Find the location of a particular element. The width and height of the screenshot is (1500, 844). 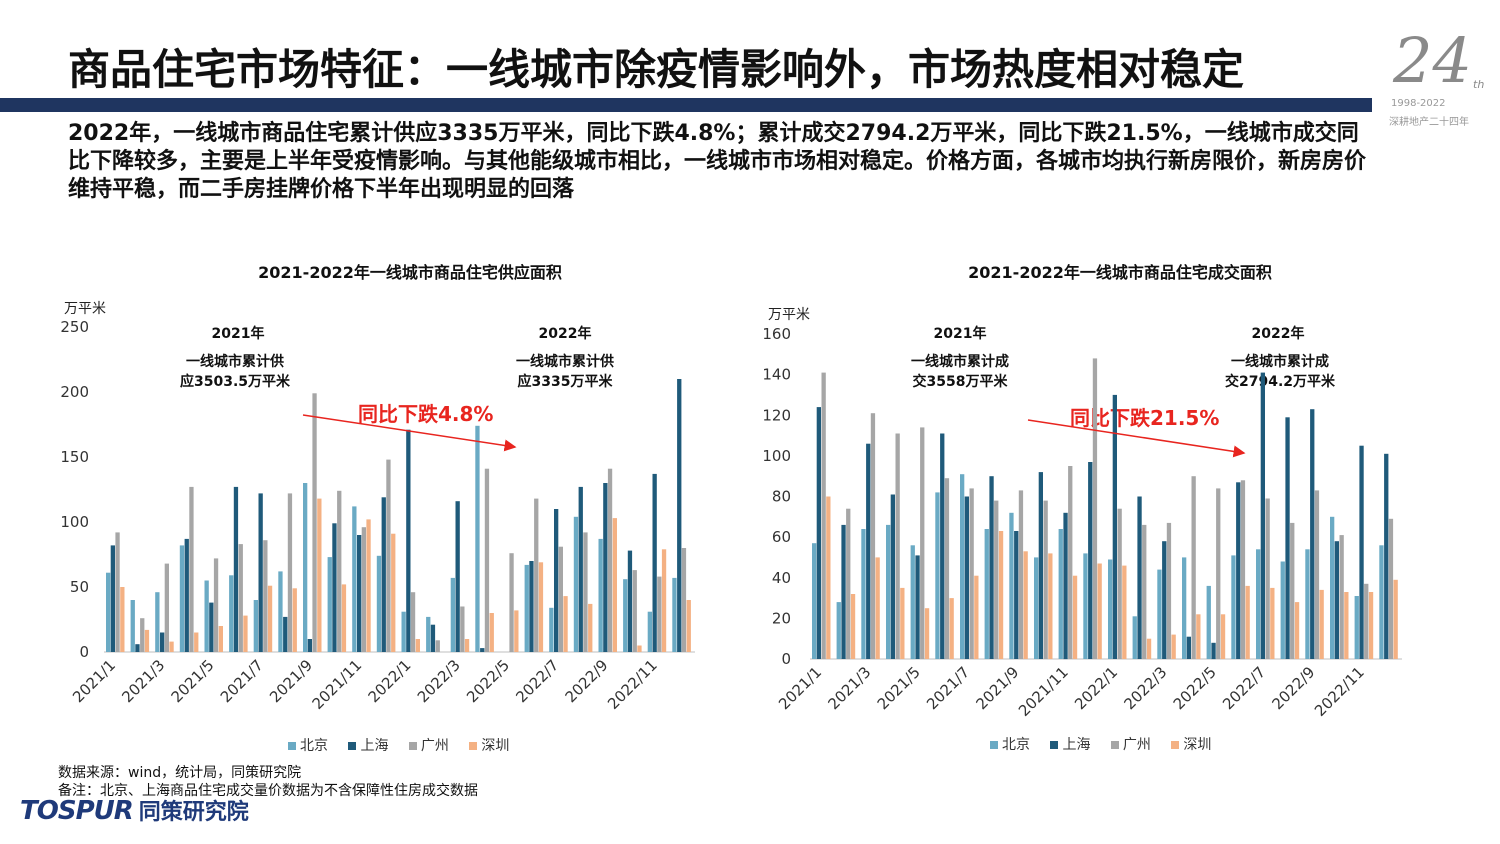

chart1-title: 2021-2022年一线城市商品住宅供应面积 is located at coordinates (410, 272).